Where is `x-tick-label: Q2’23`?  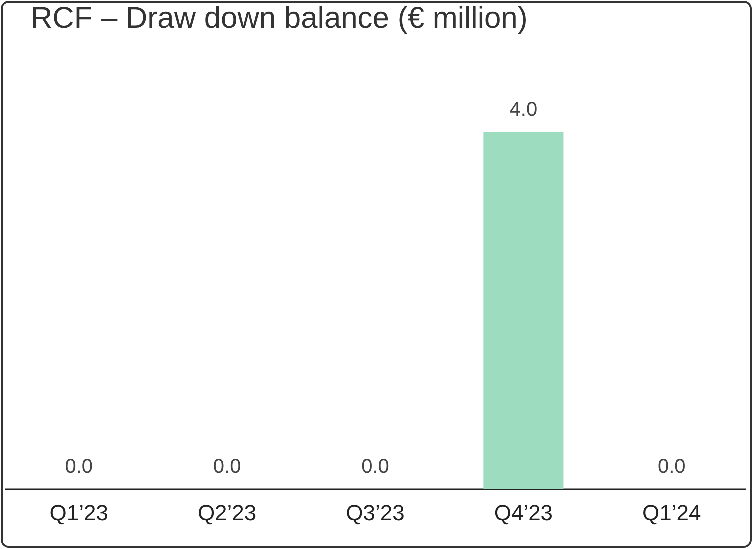
x-tick-label: Q2’23 is located at coordinates (227, 513).